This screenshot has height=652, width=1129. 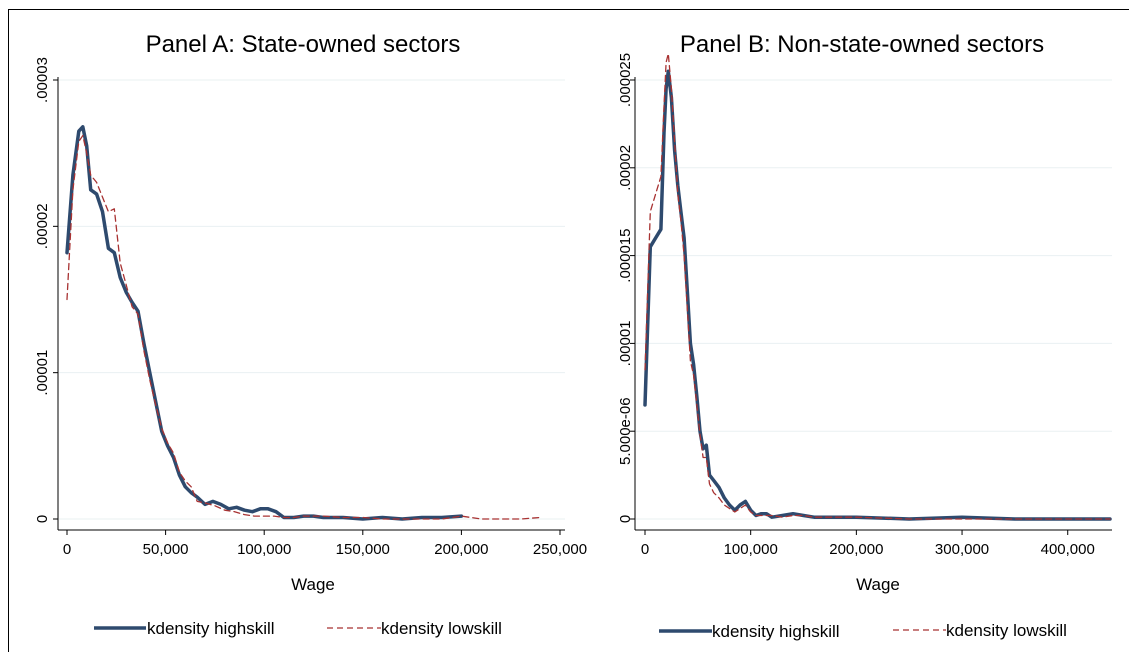 What do you see at coordinates (625, 343) in the screenshot?
I see `panel-b-y-tick-label: .00001` at bounding box center [625, 343].